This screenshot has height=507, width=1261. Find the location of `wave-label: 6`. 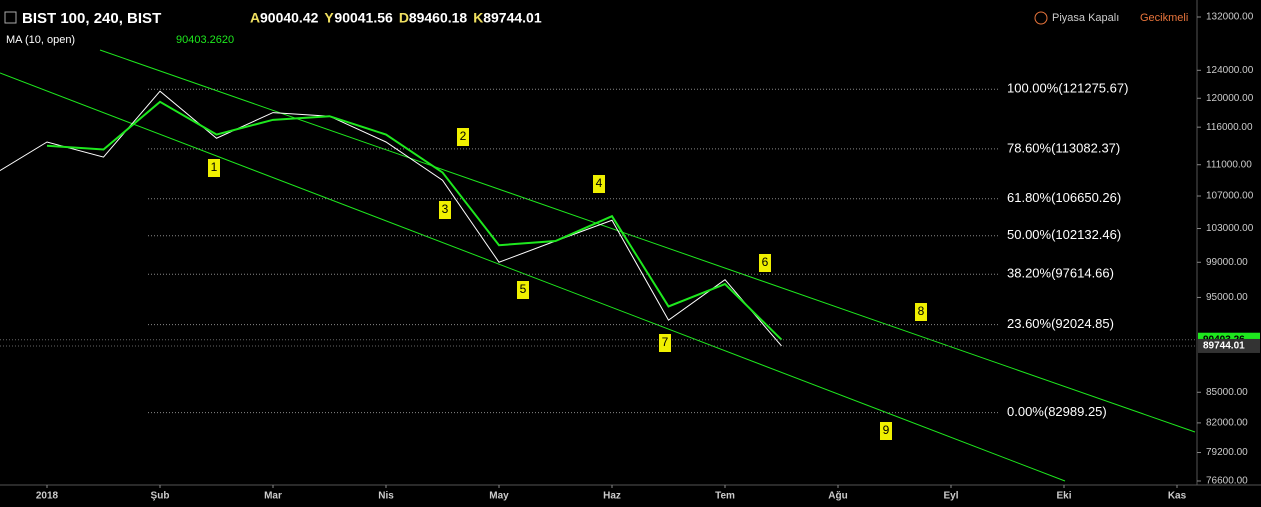

wave-label: 6 is located at coordinates (765, 262).